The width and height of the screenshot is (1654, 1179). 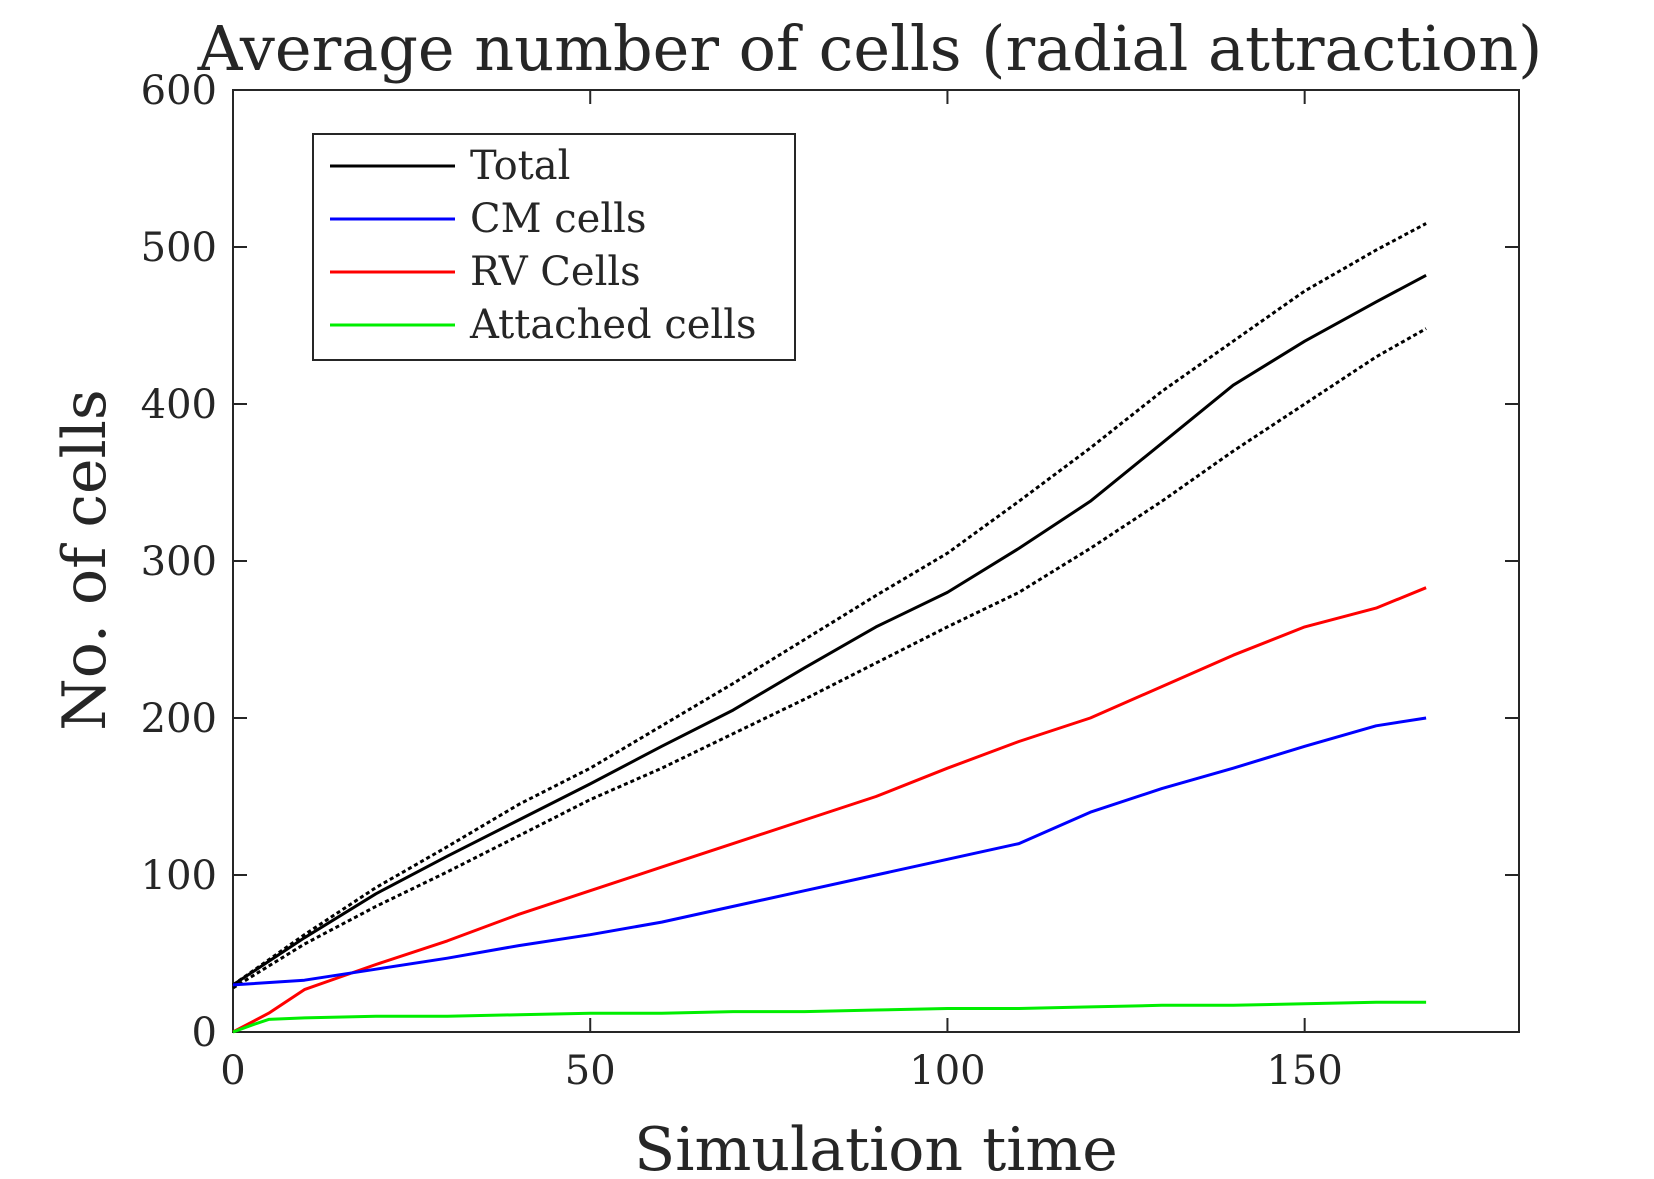 I want to click on x-tick-label: 150, so click(x=1304, y=1071).